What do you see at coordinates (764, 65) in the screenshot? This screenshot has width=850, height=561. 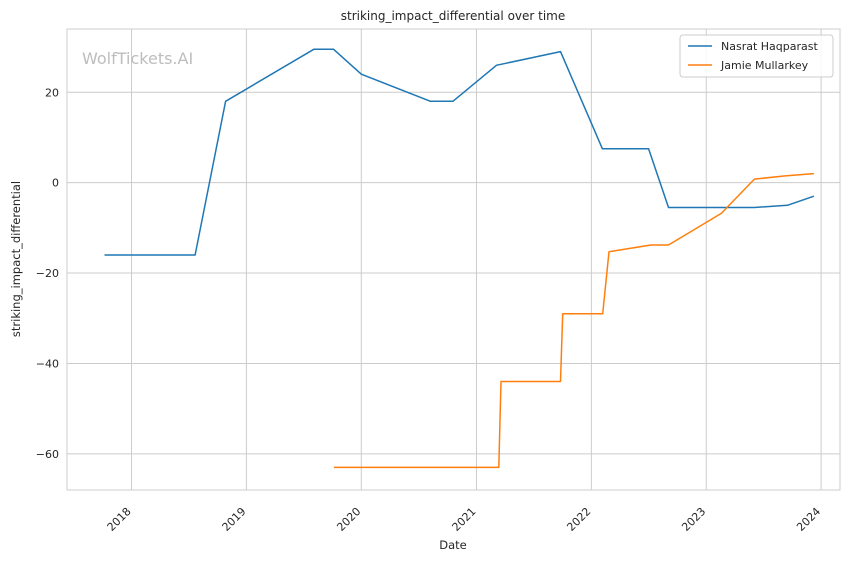 I see `legend-label: Jamie Mullarkey` at bounding box center [764, 65].